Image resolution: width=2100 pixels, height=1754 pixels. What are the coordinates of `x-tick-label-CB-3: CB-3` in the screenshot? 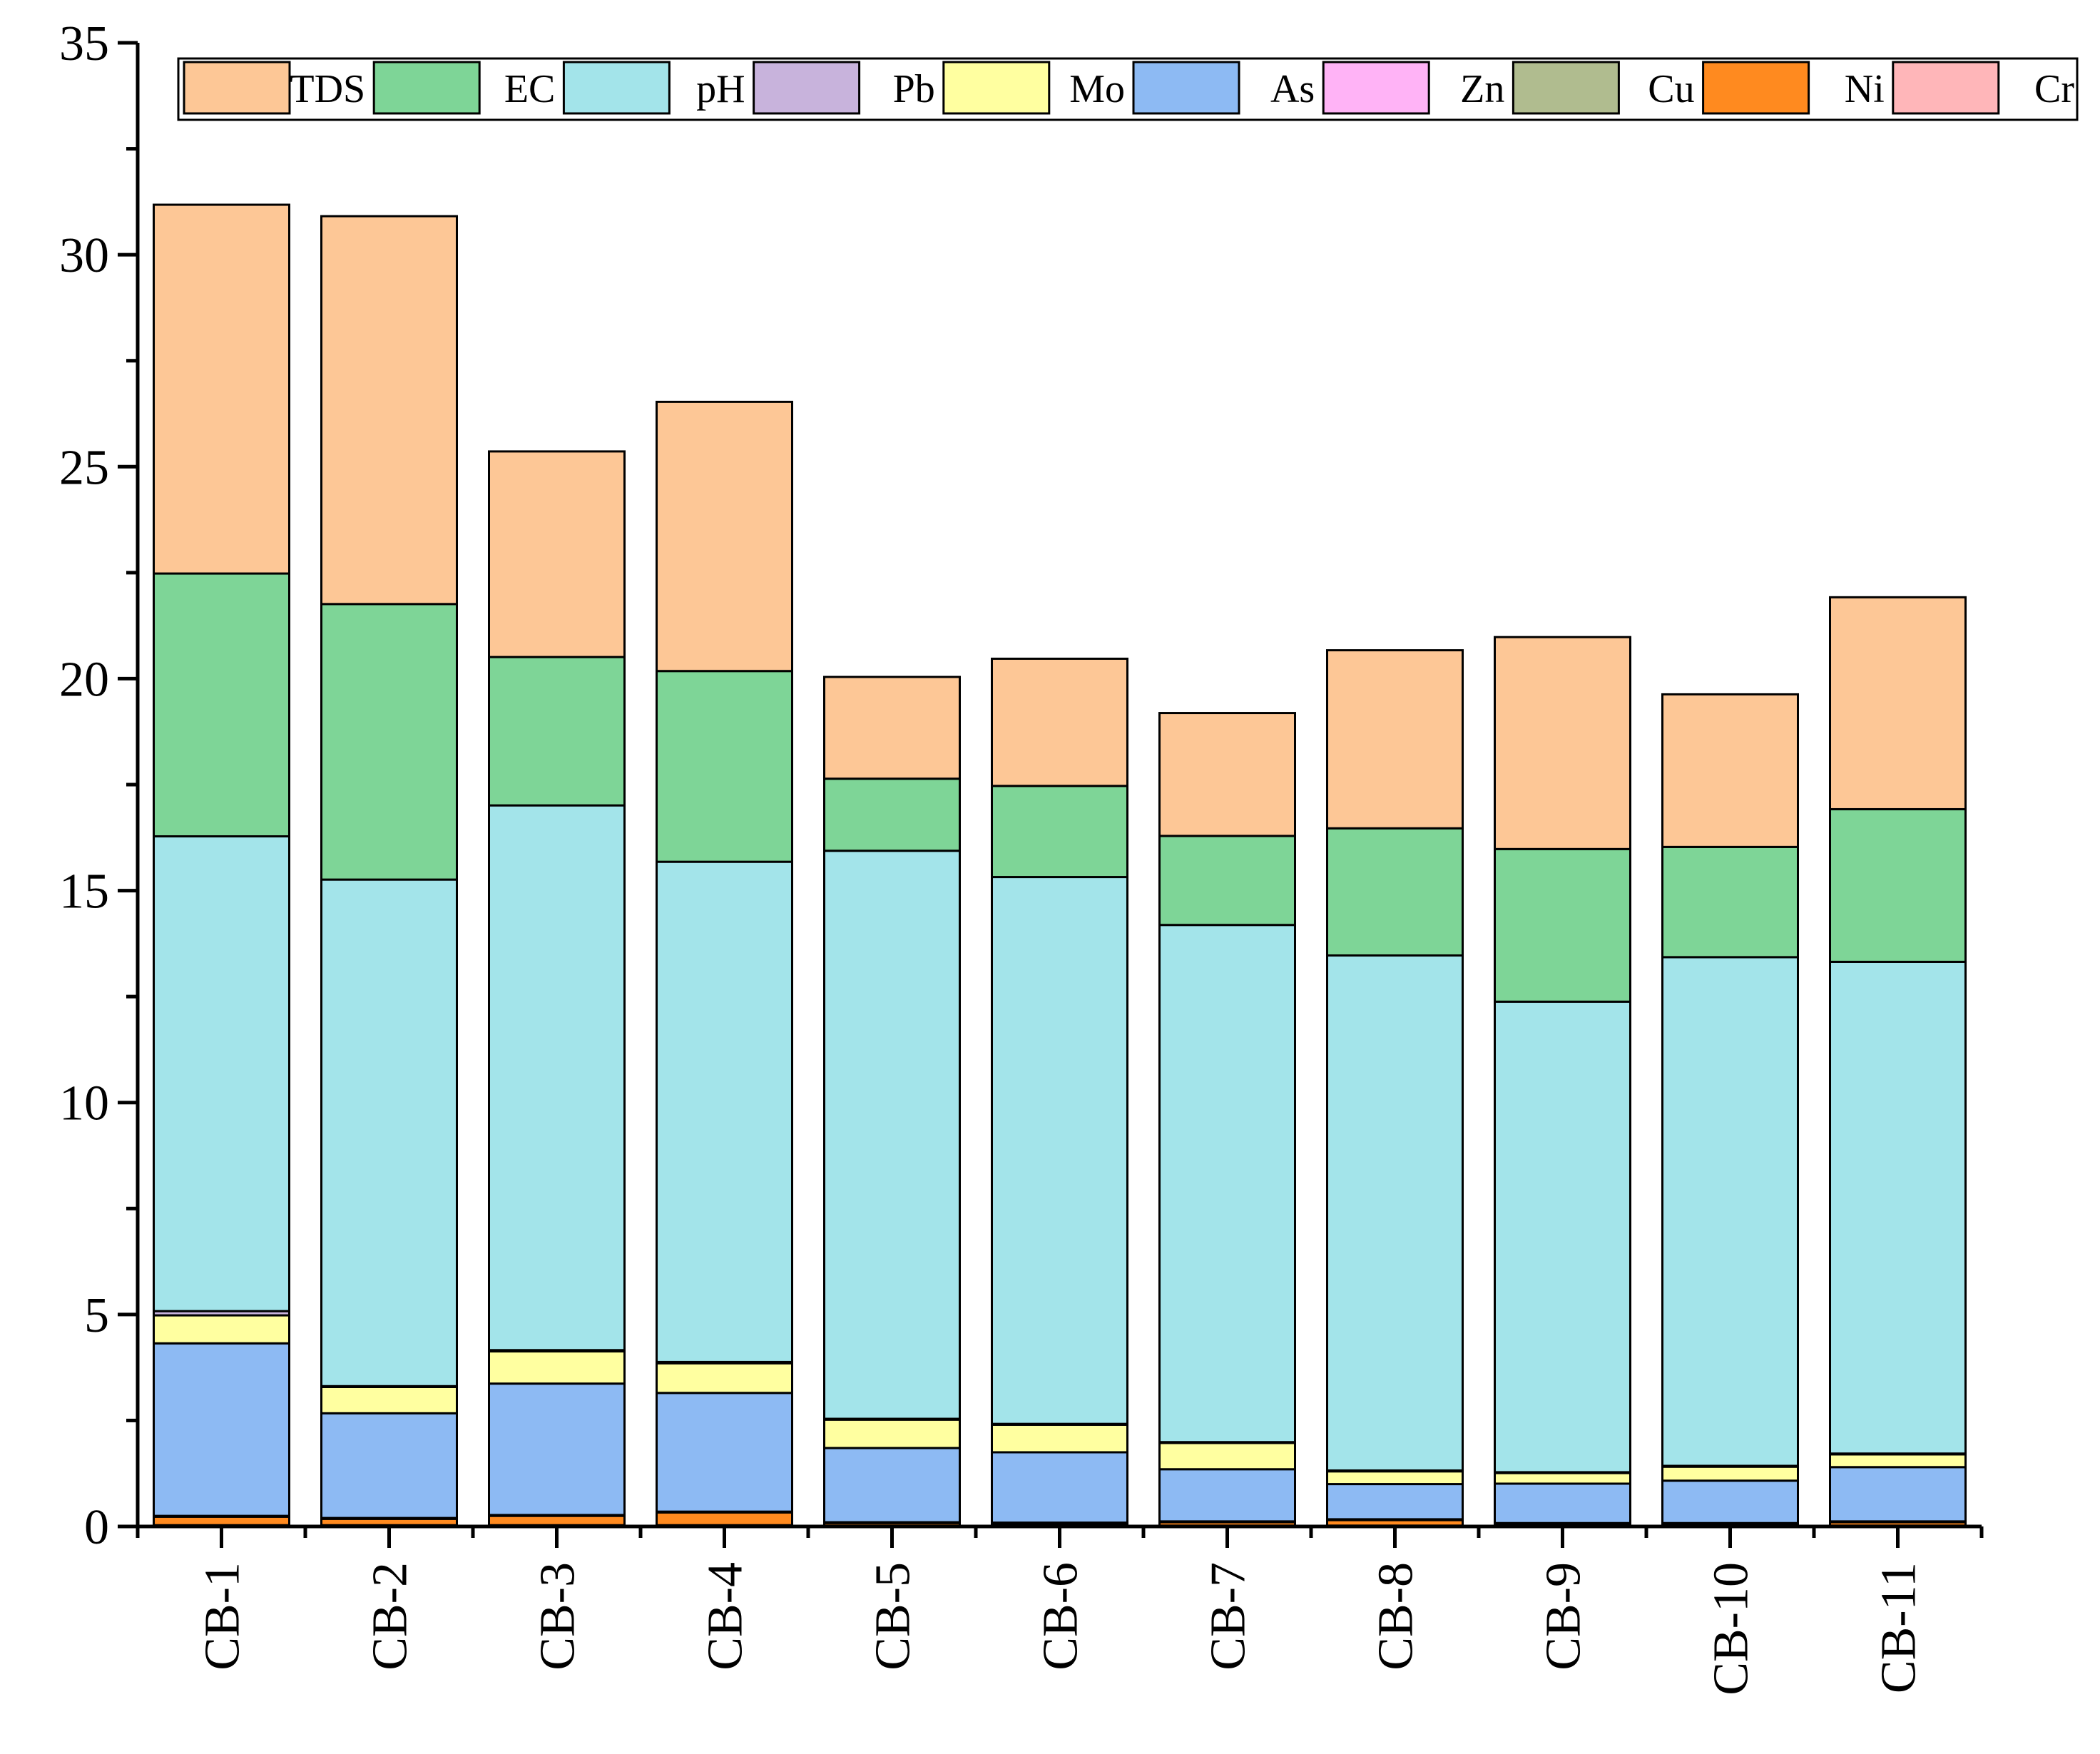 It's located at (558, 1616).